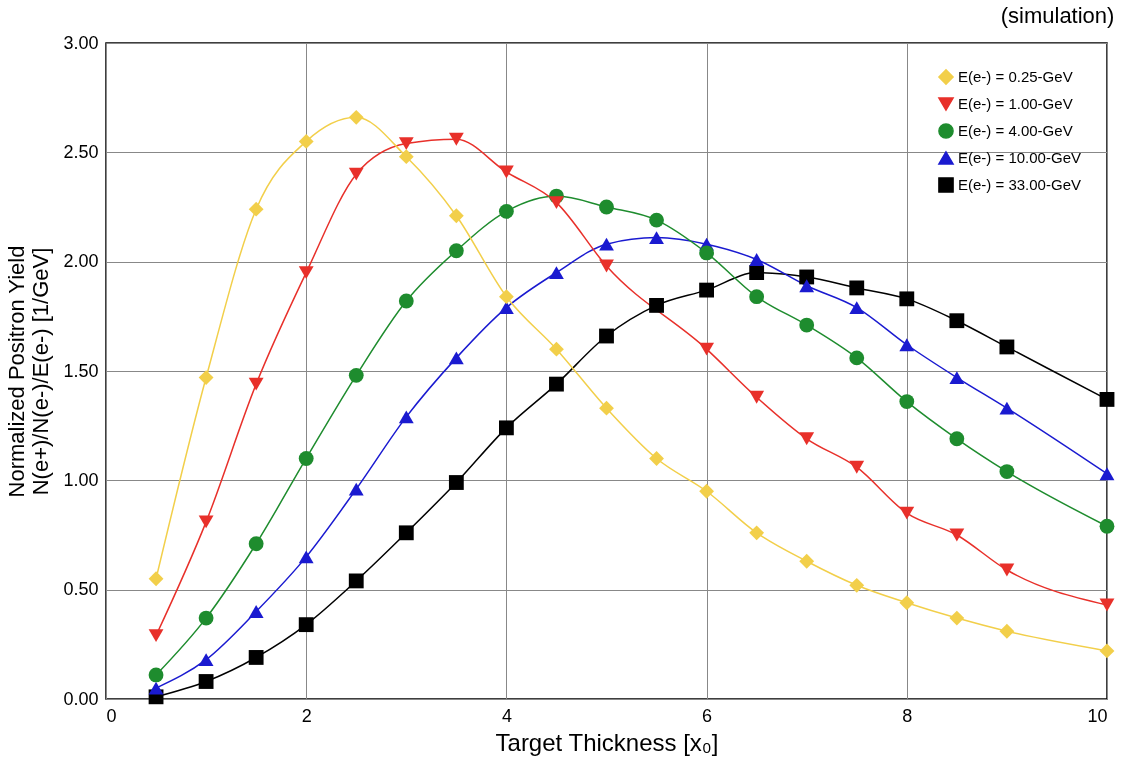 The height and width of the screenshot is (768, 1135). Describe the element at coordinates (111, 715) in the screenshot. I see `x-tick-label: 0` at that location.